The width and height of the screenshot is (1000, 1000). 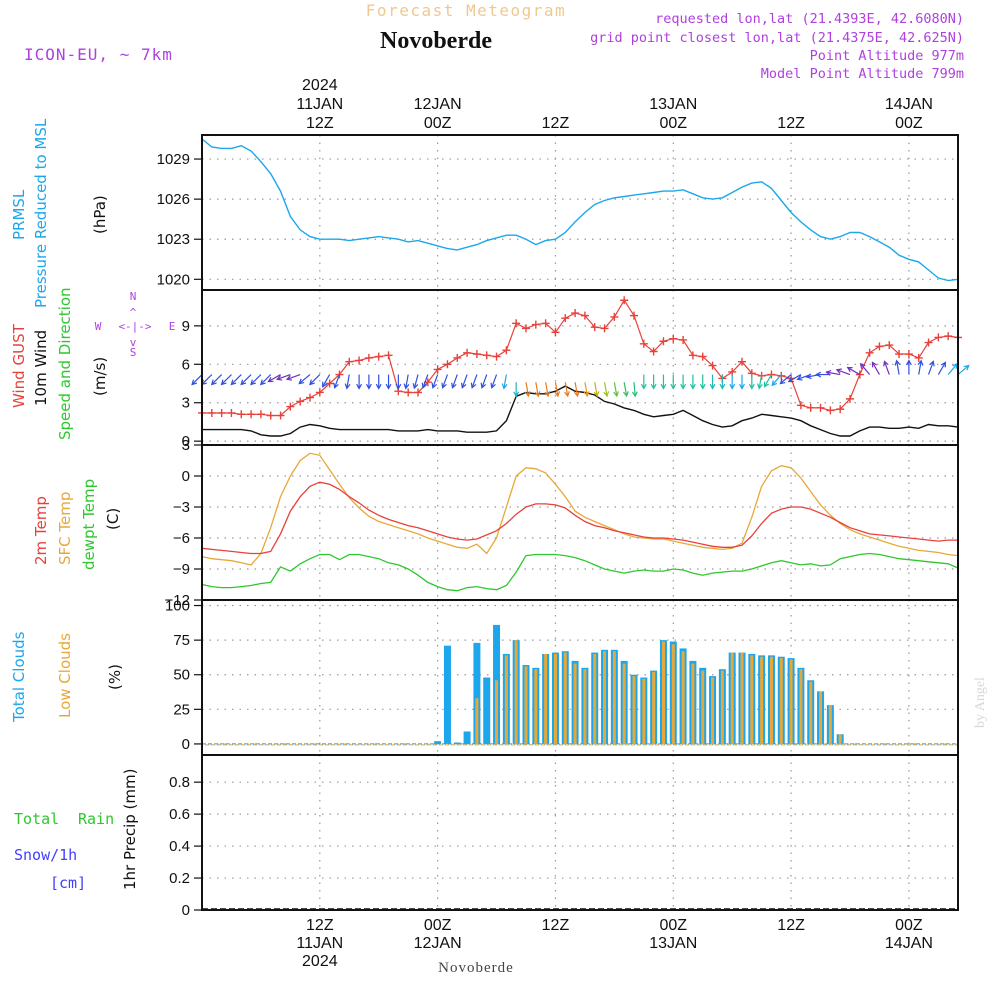 What do you see at coordinates (580, 677) in the screenshot?
I see `panel-frame` at bounding box center [580, 677].